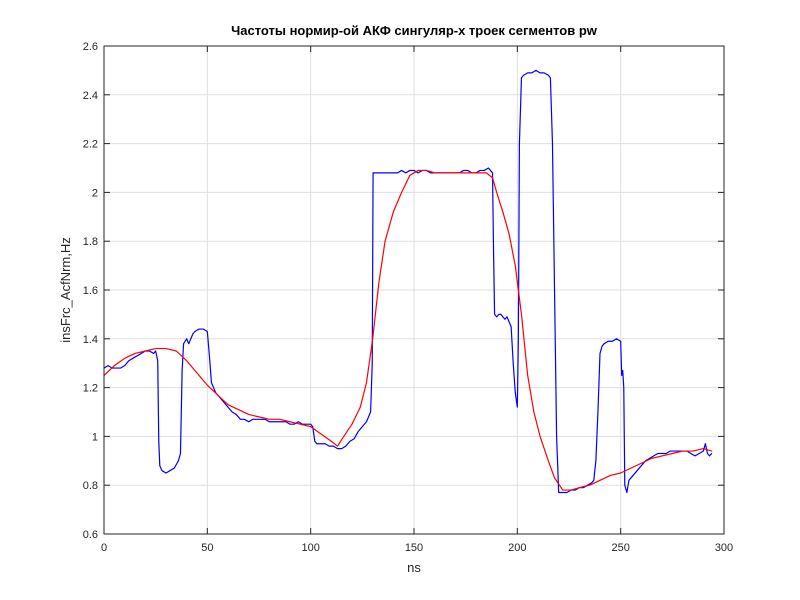  Describe the element at coordinates (414, 548) in the screenshot. I see `x-tick-label: 150` at that location.